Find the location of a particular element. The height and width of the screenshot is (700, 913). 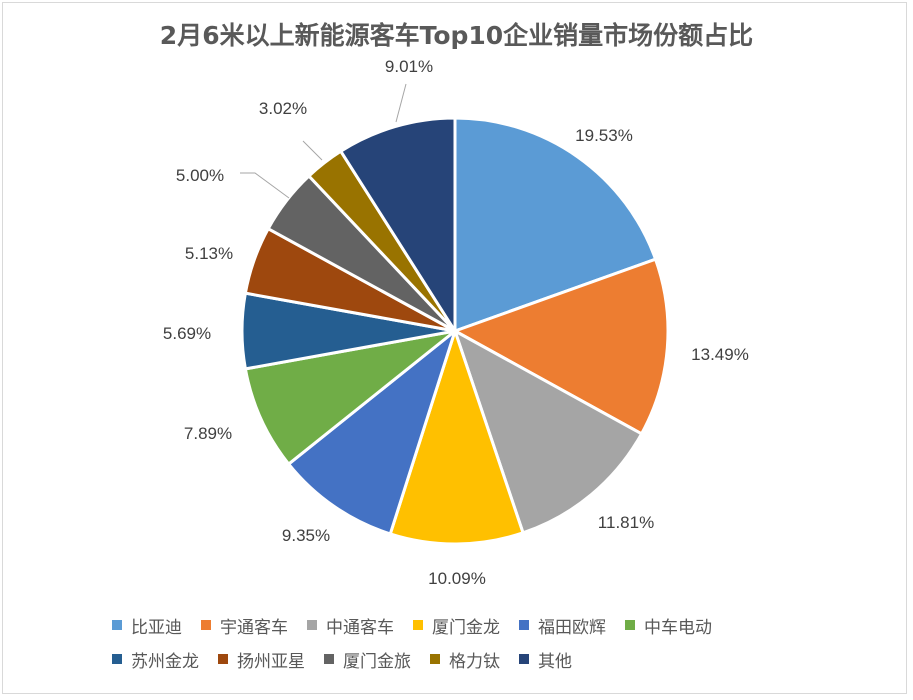

data-label: 9.01% is located at coordinates (409, 66).